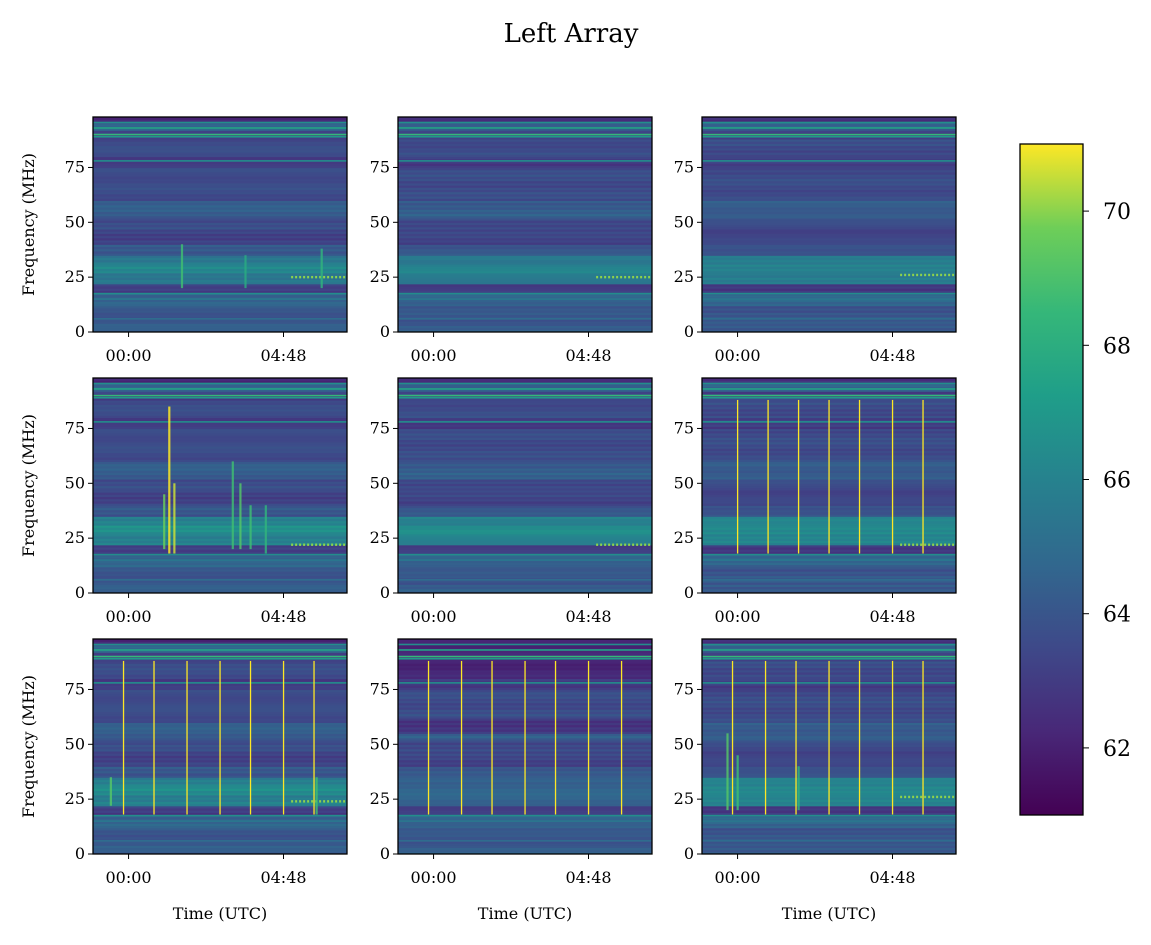 The image size is (1151, 945). Describe the element at coordinates (571, 34) in the screenshot. I see `figure-title: Left Array` at that location.